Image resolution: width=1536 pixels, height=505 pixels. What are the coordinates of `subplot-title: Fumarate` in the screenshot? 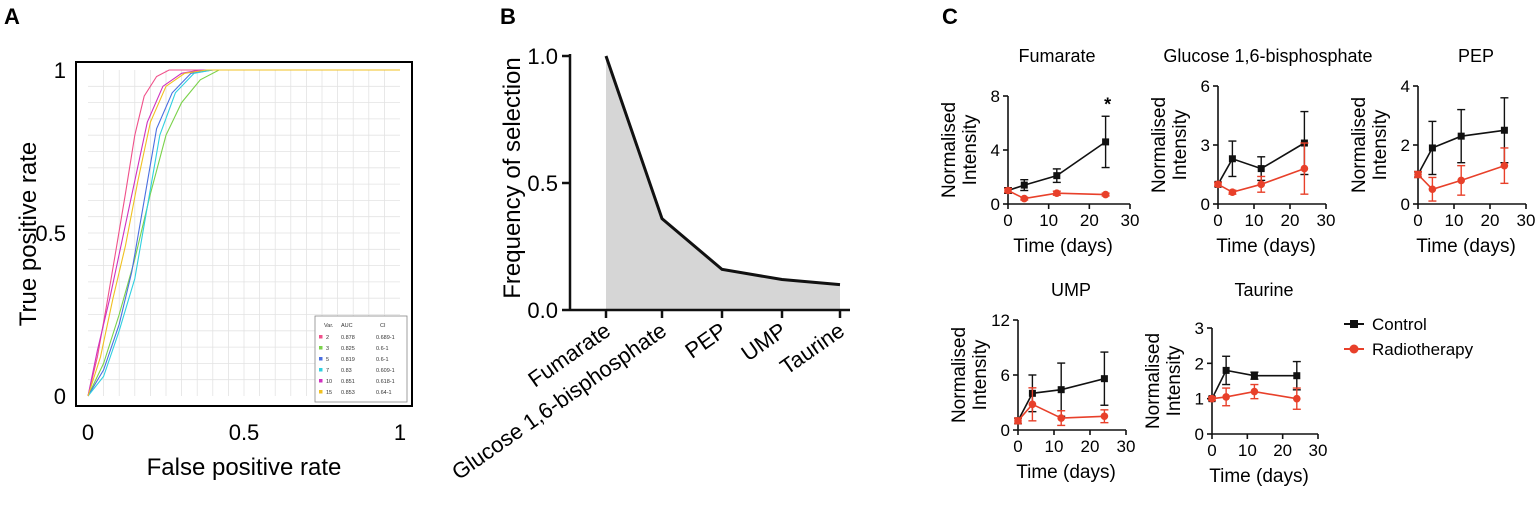 It's located at (1056, 56).